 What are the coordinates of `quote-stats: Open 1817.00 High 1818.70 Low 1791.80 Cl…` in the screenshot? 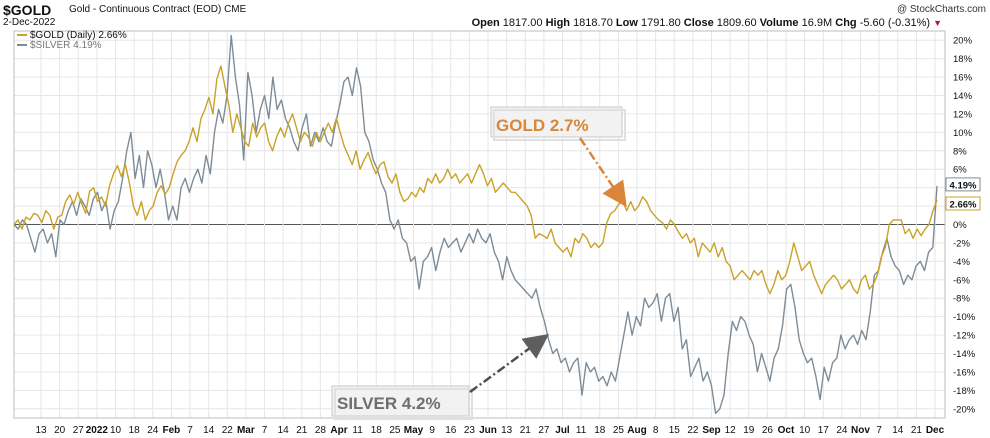 It's located at (707, 23).